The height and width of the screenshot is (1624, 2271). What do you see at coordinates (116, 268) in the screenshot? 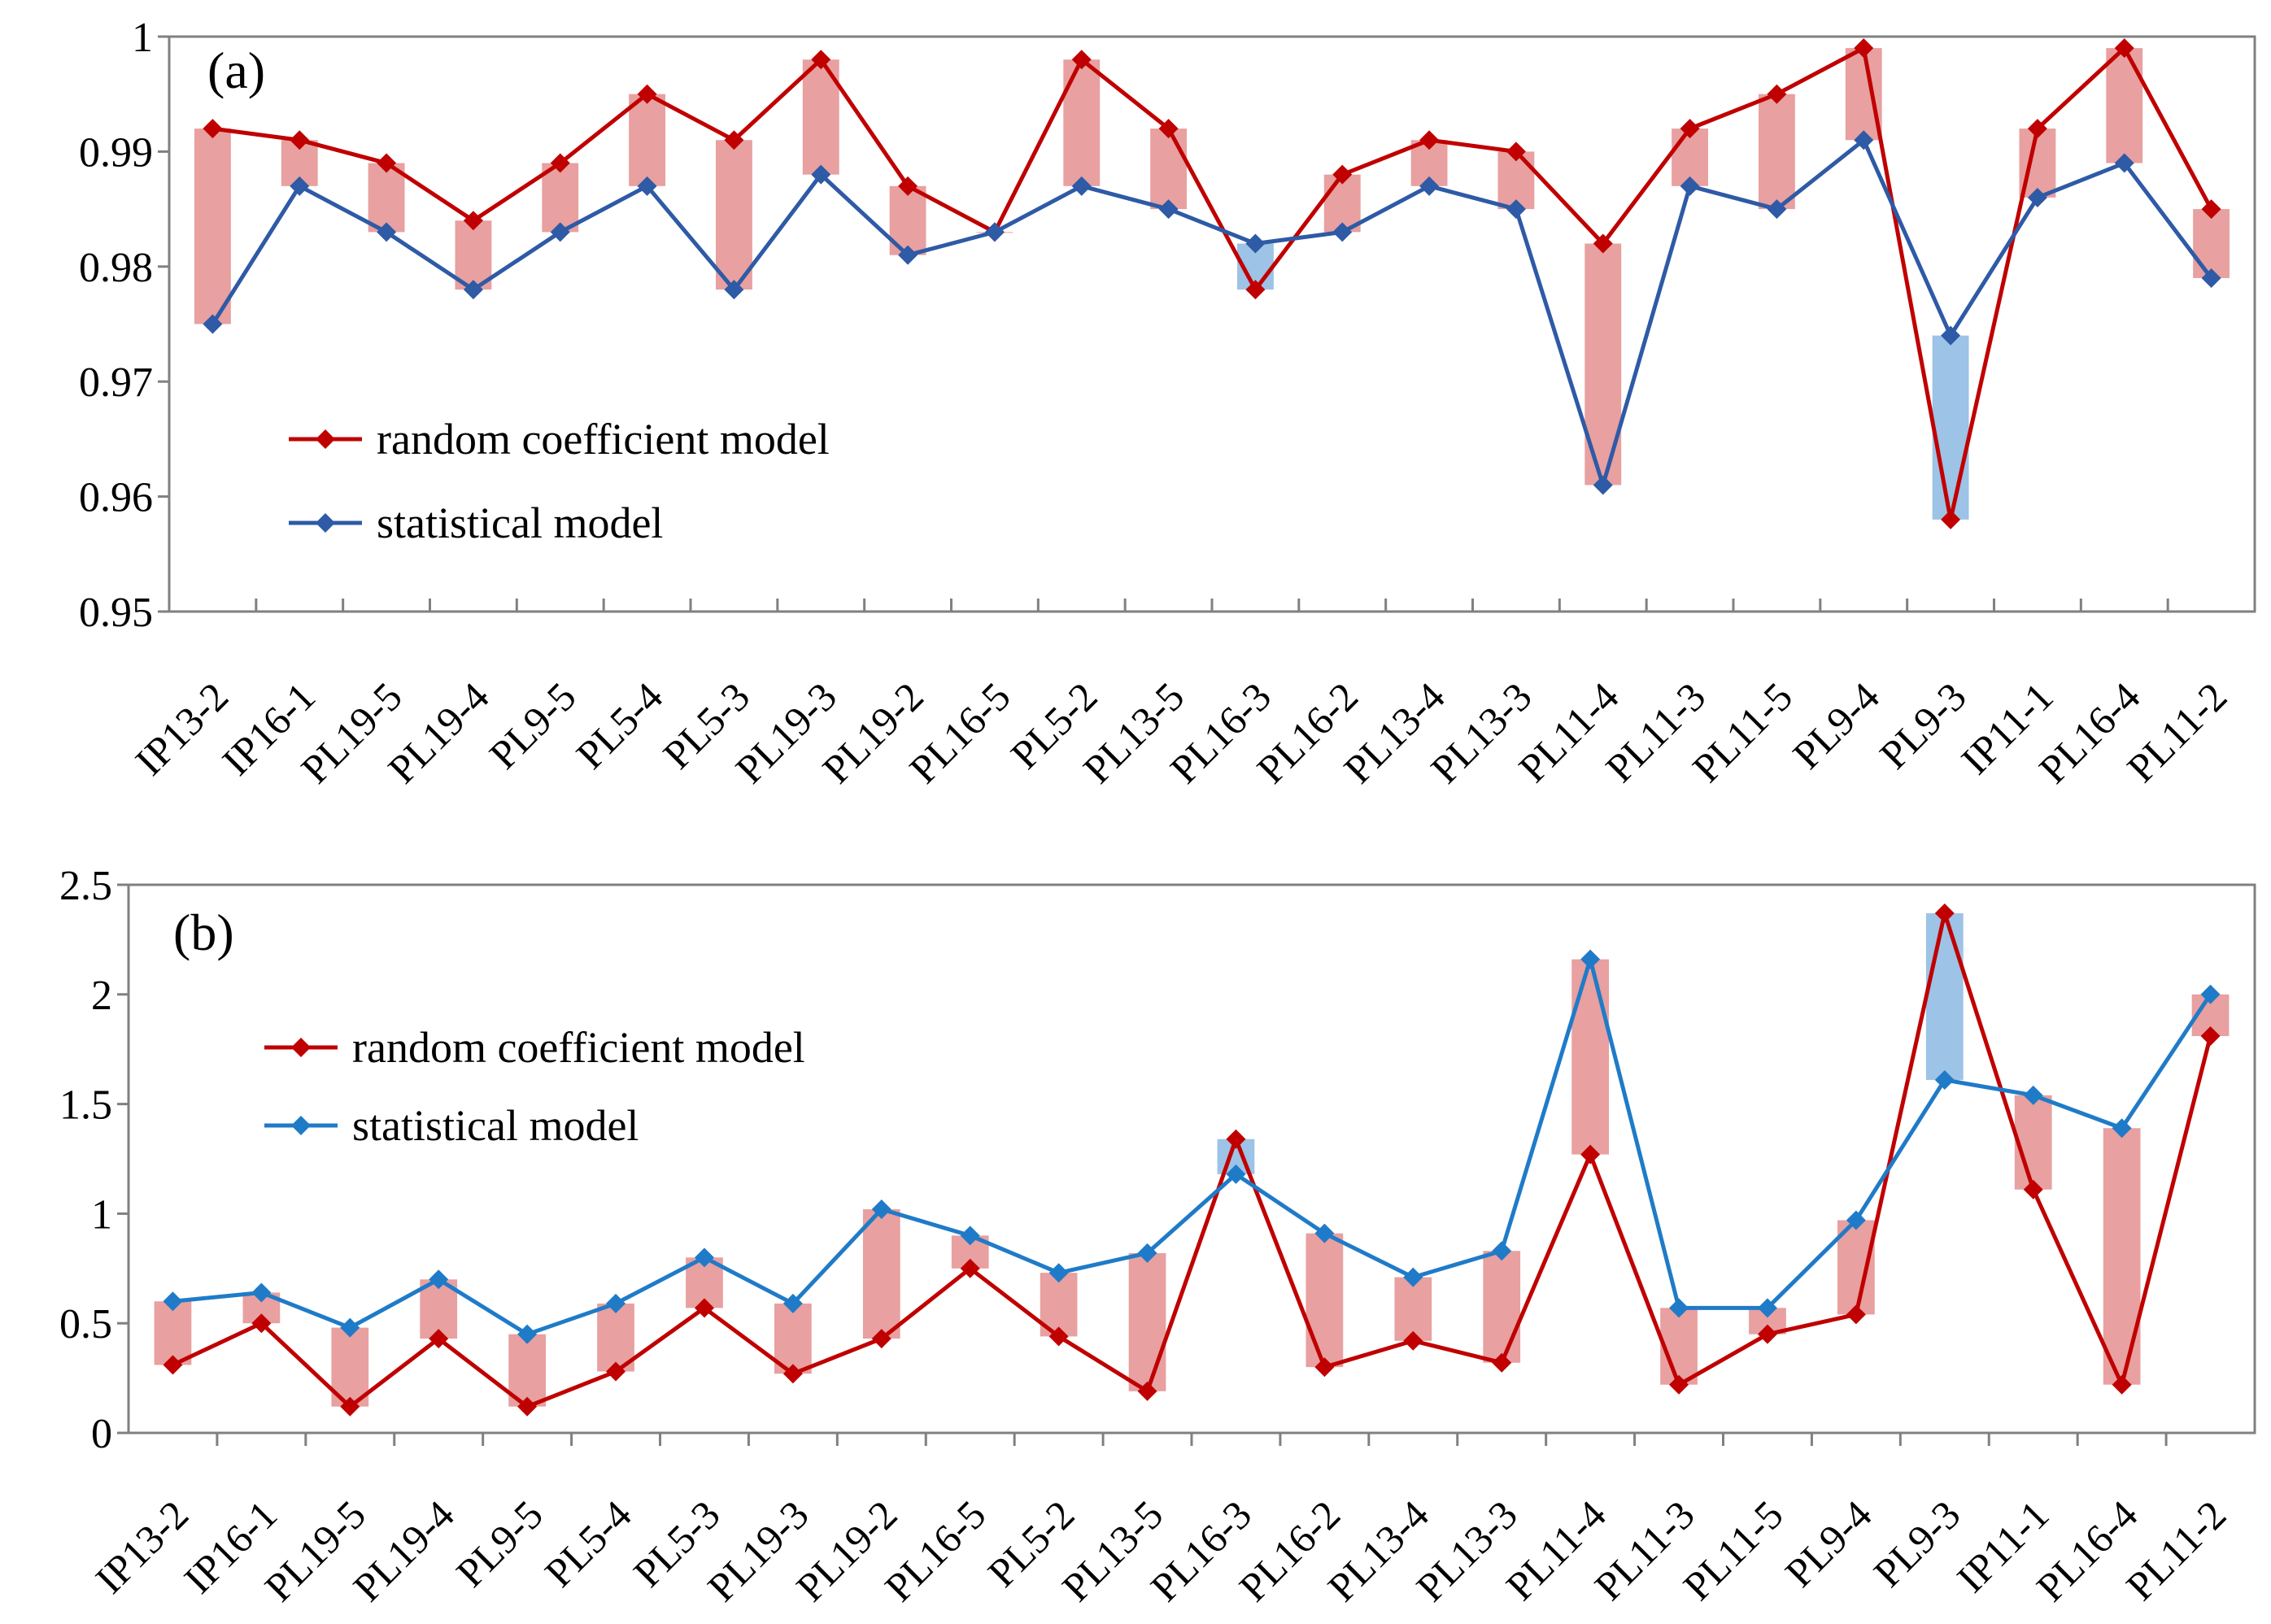
I see `y-tick-label: 0.98` at bounding box center [116, 268].